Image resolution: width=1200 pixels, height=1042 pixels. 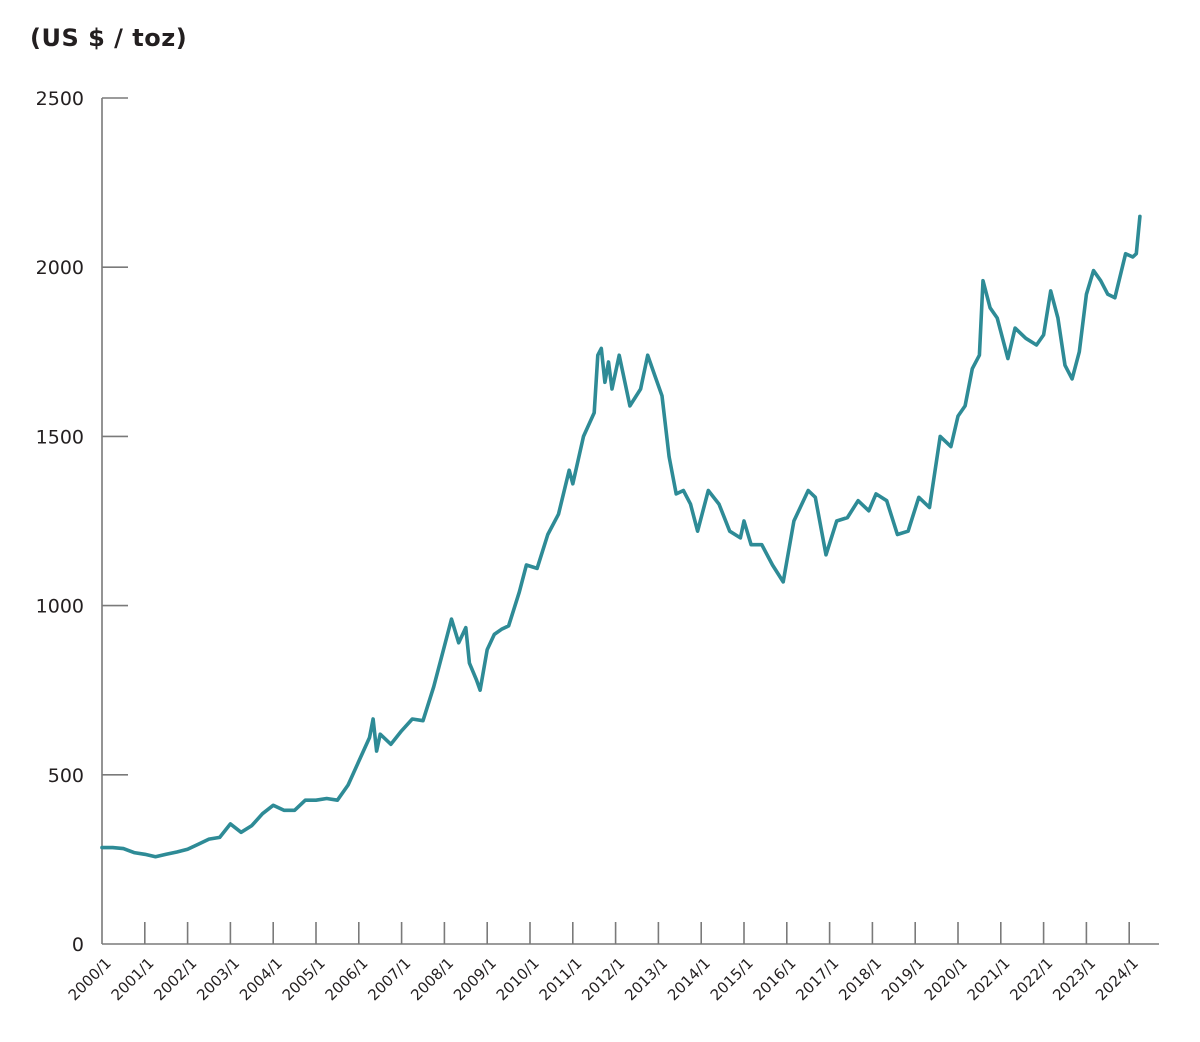 I want to click on x-tick-label: 2004/1, so click(x=261, y=979).